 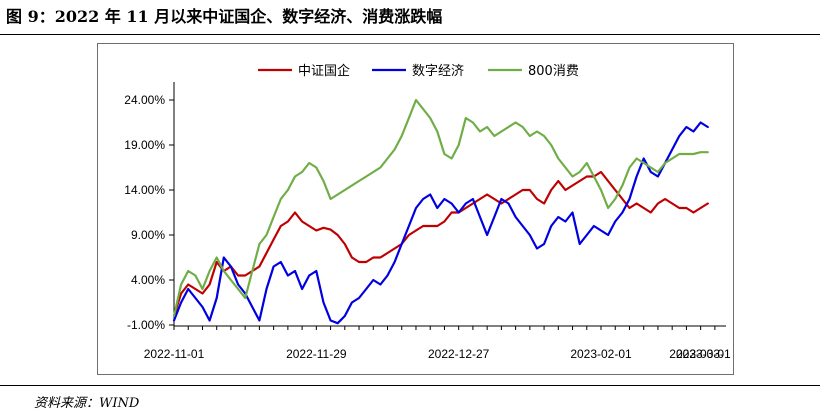 I want to click on source-rule, so click(x=410, y=385).